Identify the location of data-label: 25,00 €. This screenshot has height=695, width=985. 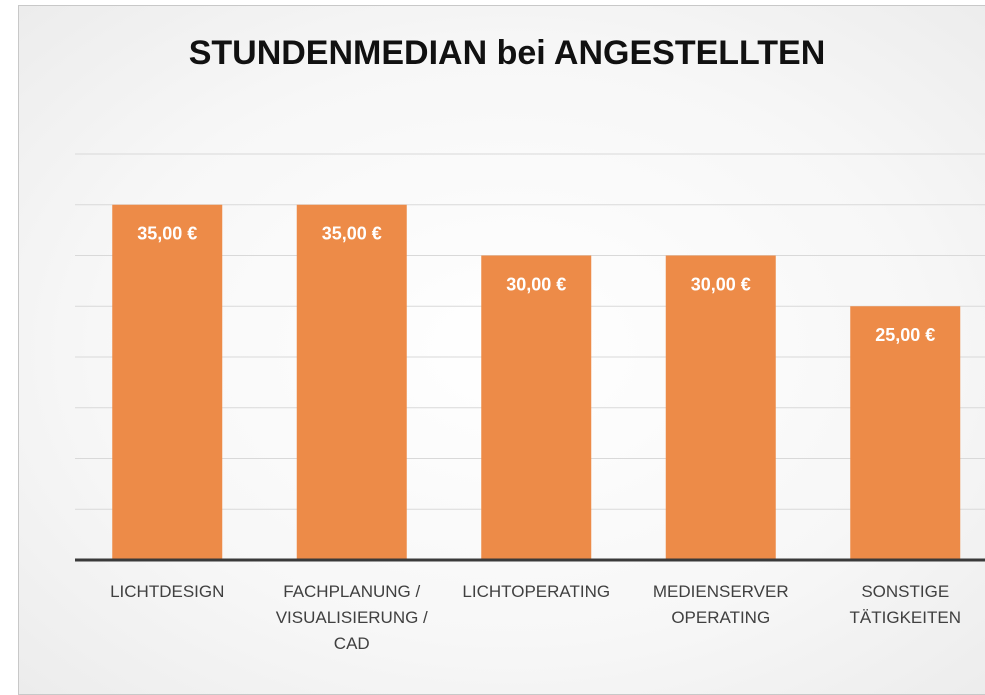
(905, 335).